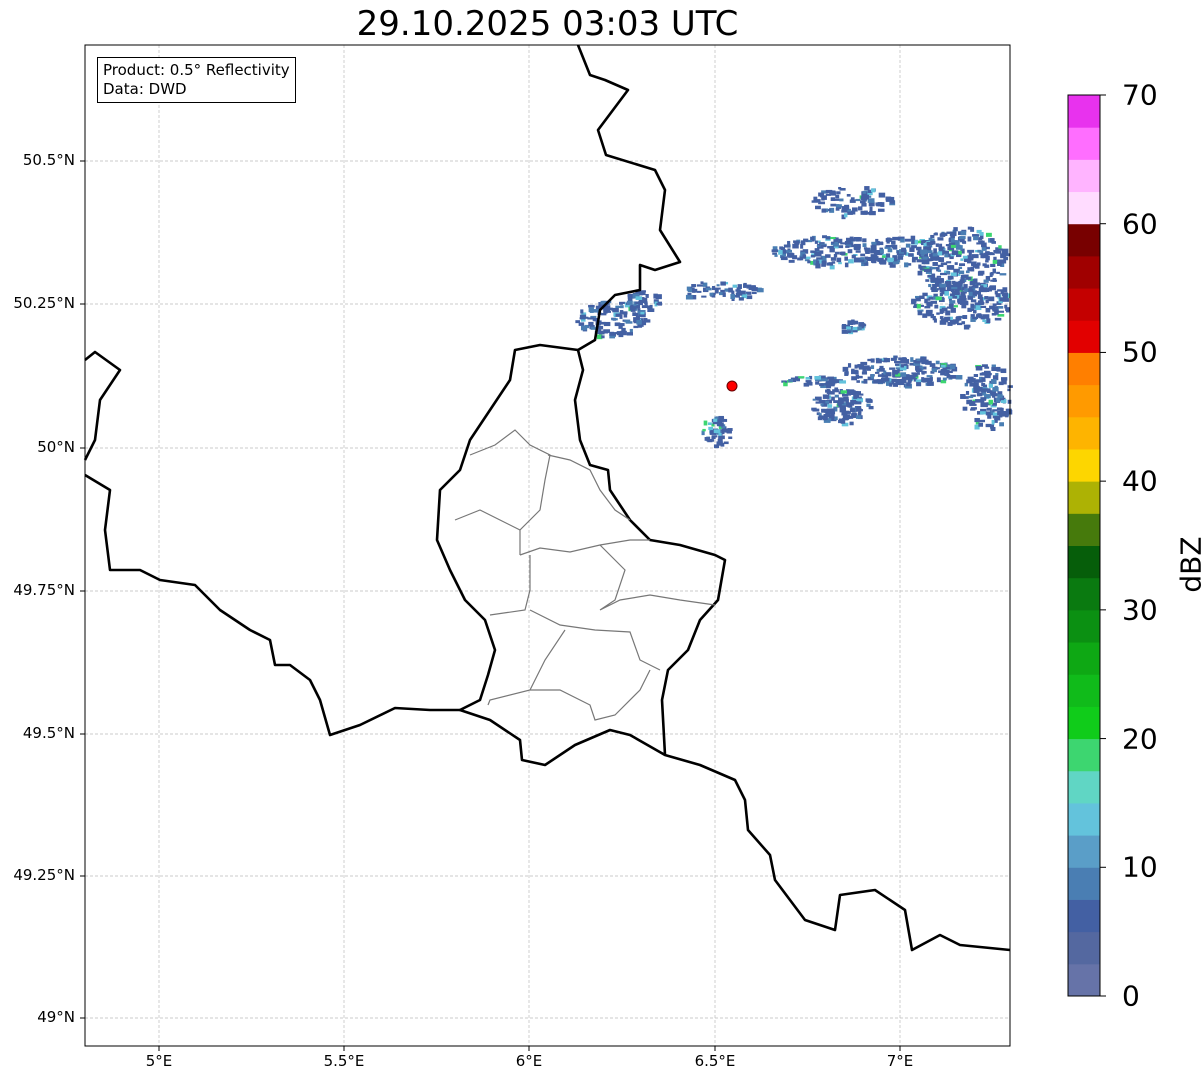 The image size is (1202, 1081). I want to click on map-title: 29.10.2025 03:03 UTC, so click(547, 24).